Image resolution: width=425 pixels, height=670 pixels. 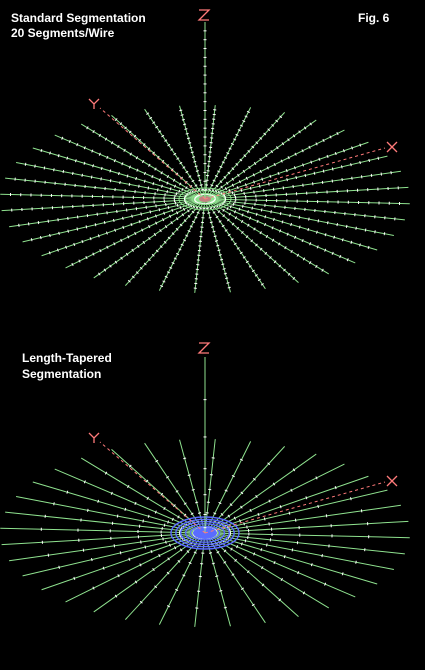 I want to click on figure-label: Fig. 6, so click(x=374, y=18).